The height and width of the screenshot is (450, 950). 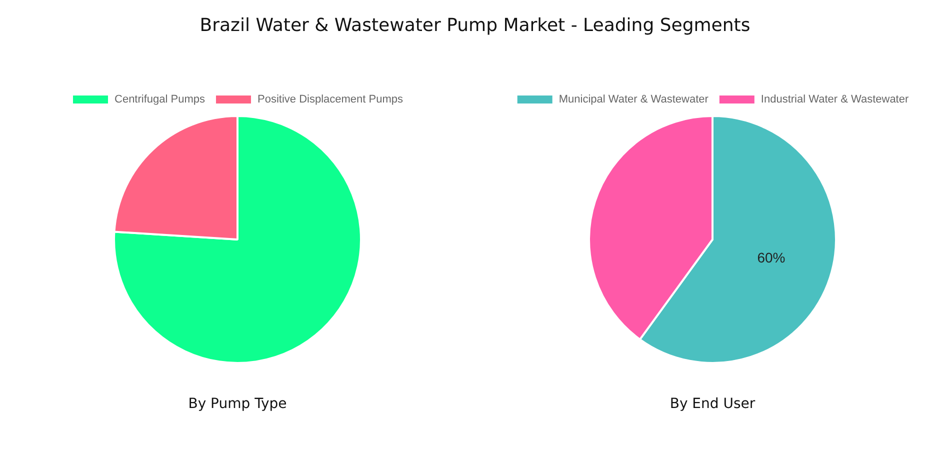 I want to click on text: By End User, so click(x=712, y=404).